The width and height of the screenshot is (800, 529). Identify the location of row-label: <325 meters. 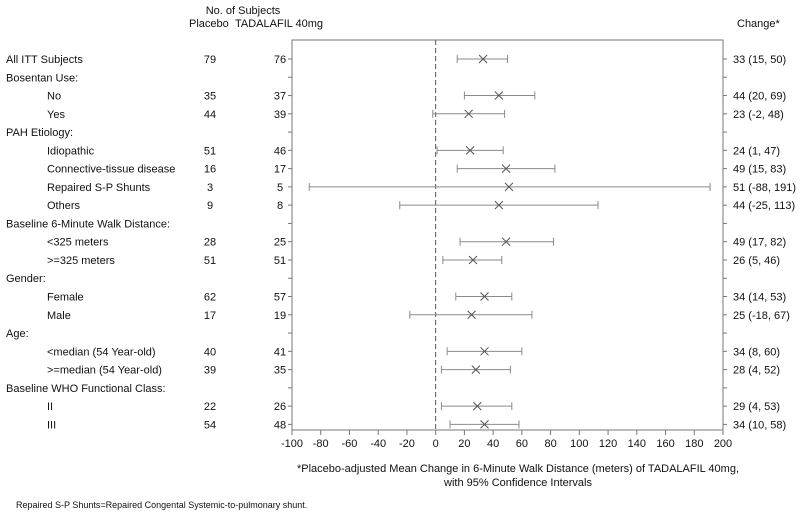
(78, 243).